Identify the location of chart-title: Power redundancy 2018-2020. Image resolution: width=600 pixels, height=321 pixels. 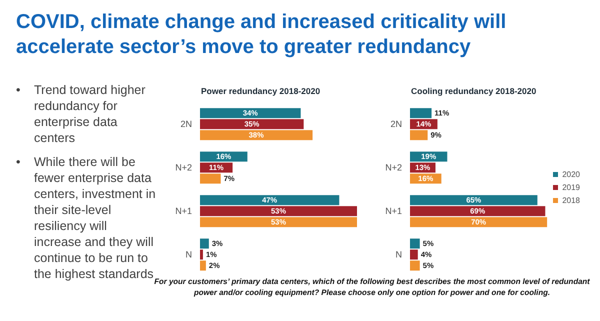
(261, 92).